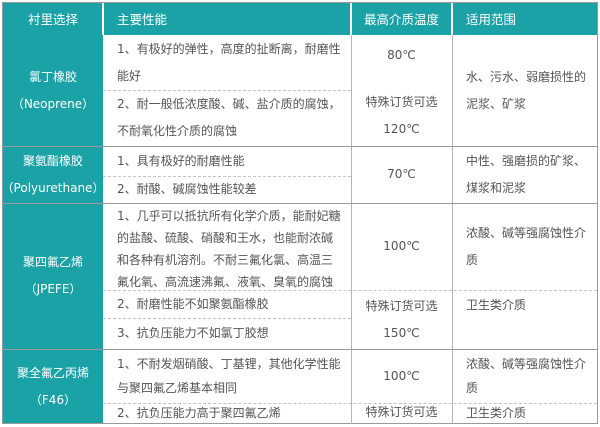  I want to click on property-cell: 2、抗负压能力高于聚四氟乙烯, so click(227, 413).